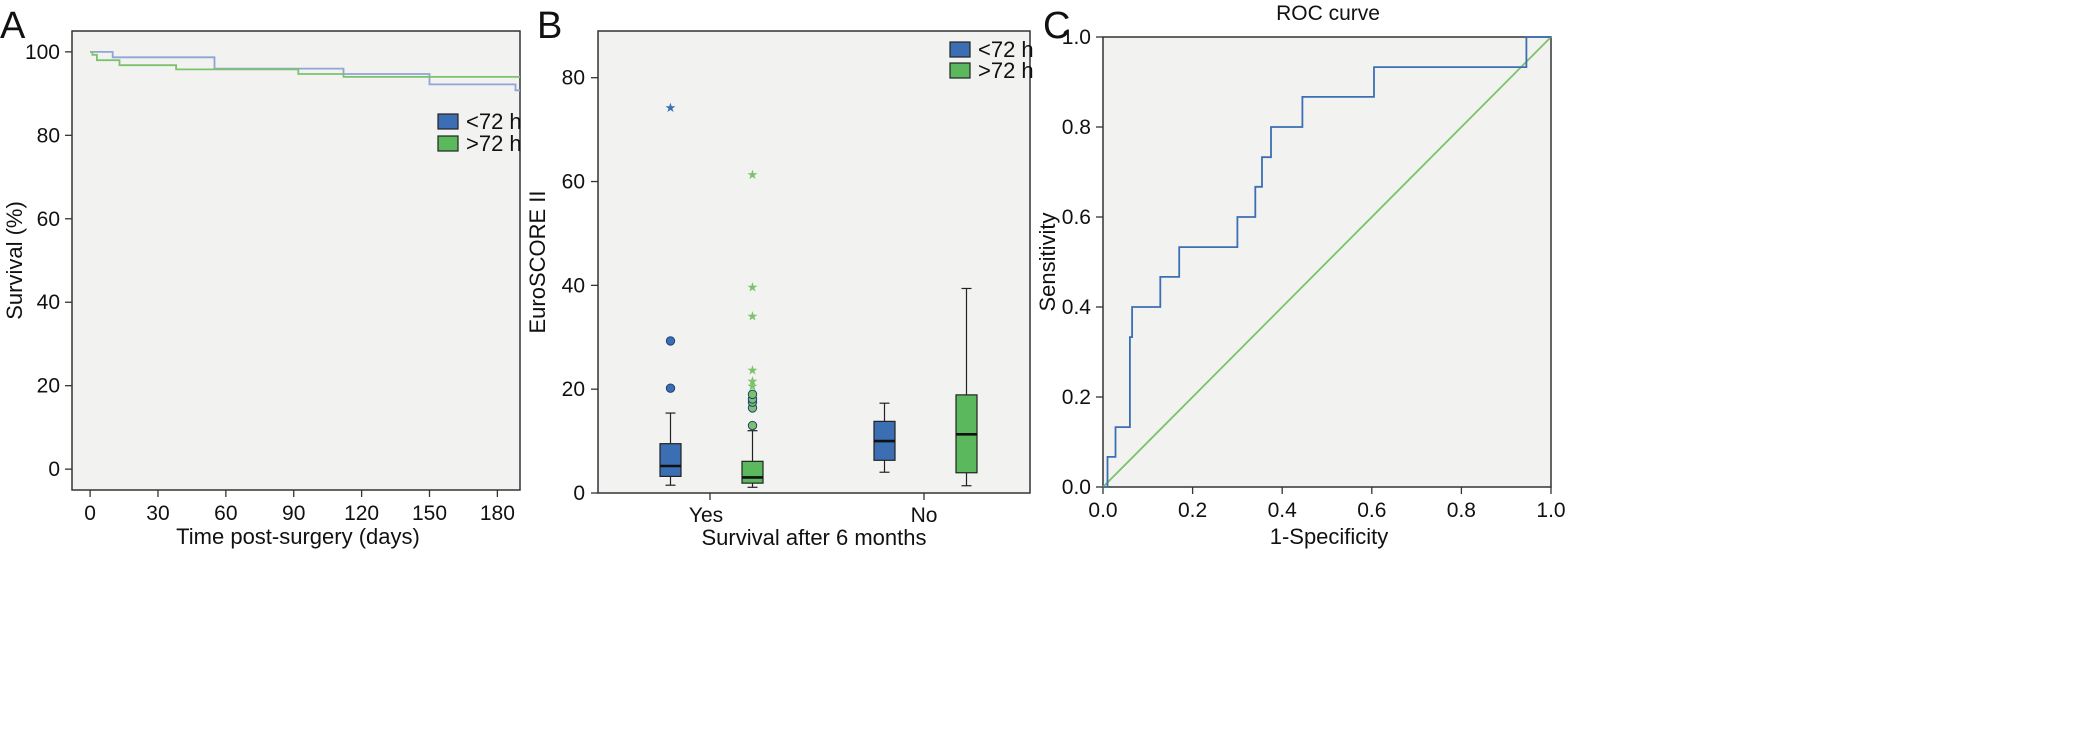 The image size is (2095, 736). I want to click on x-tick-label-c: 0.8, so click(1461, 510).